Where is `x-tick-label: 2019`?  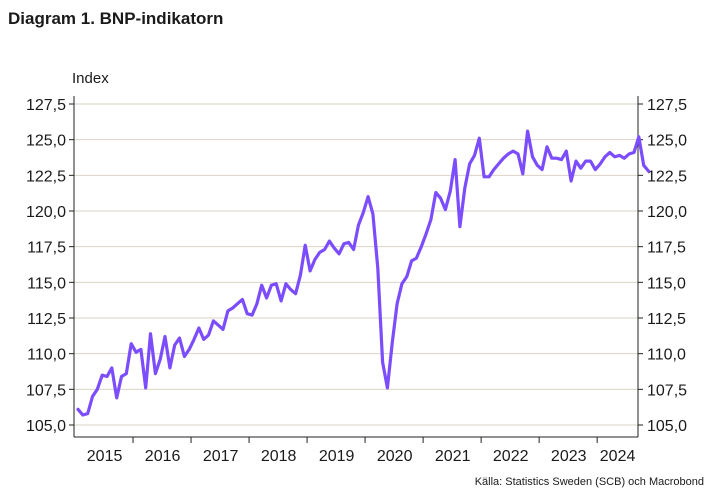
x-tick-label: 2019 is located at coordinates (337, 456).